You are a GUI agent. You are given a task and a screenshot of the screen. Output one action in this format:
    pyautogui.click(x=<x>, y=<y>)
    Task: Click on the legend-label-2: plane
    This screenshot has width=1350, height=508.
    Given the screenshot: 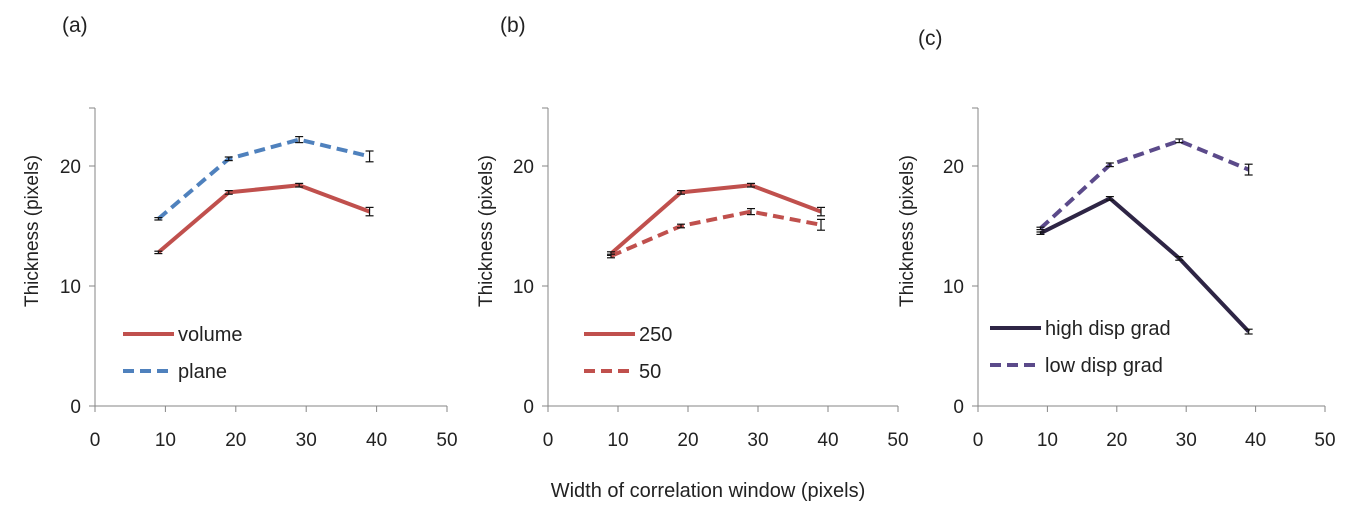 What is the action you would take?
    pyautogui.click(x=202, y=372)
    